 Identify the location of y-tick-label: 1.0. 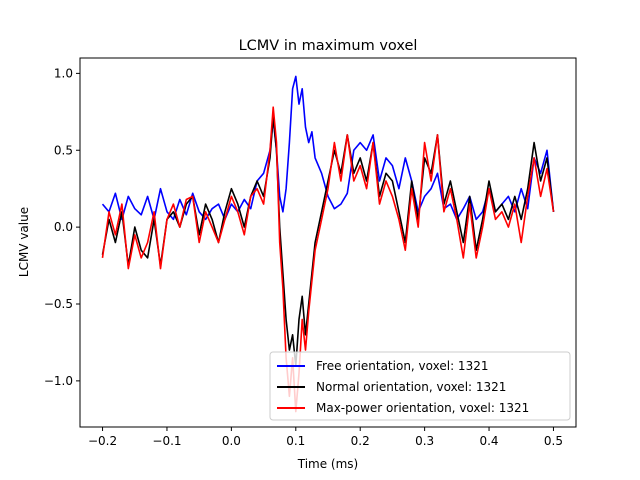
(63, 73).